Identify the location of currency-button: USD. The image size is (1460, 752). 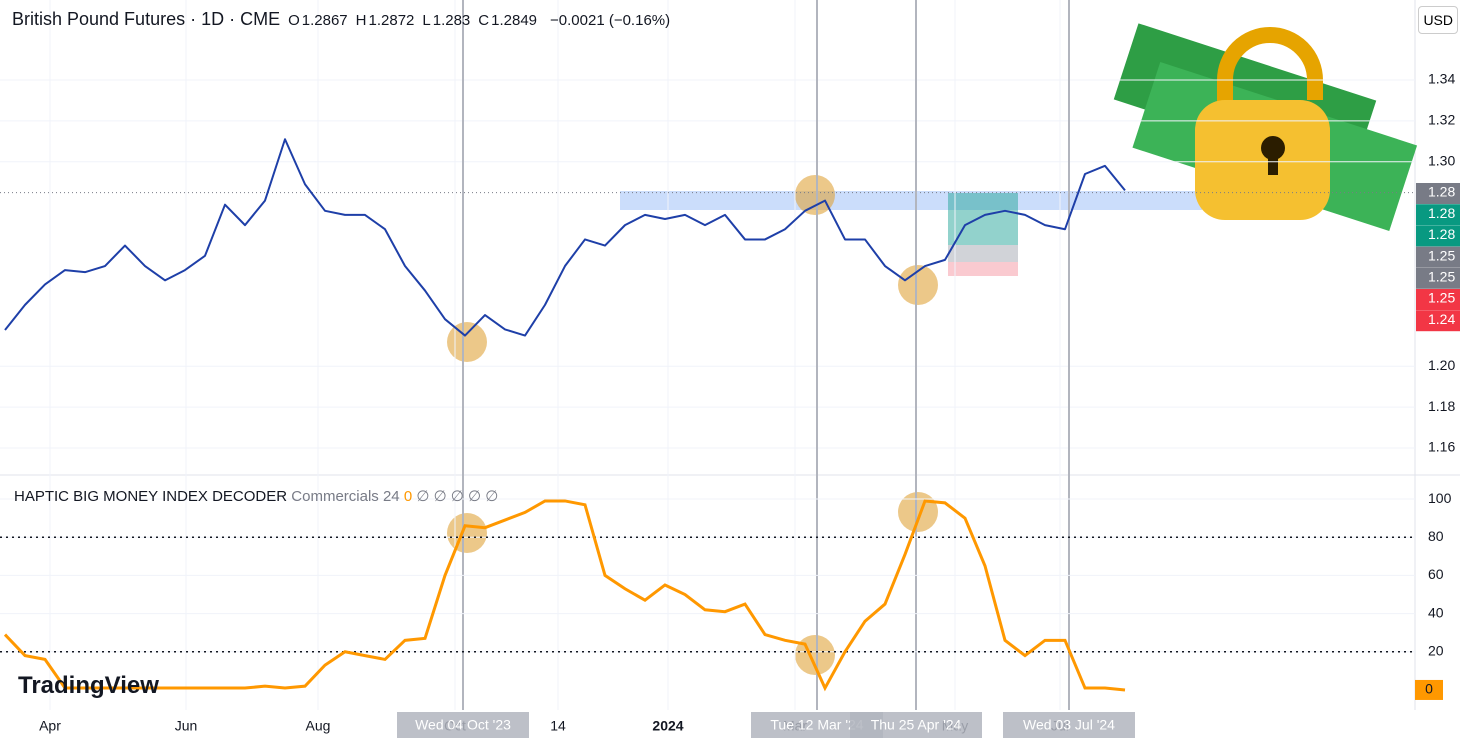
(1438, 20).